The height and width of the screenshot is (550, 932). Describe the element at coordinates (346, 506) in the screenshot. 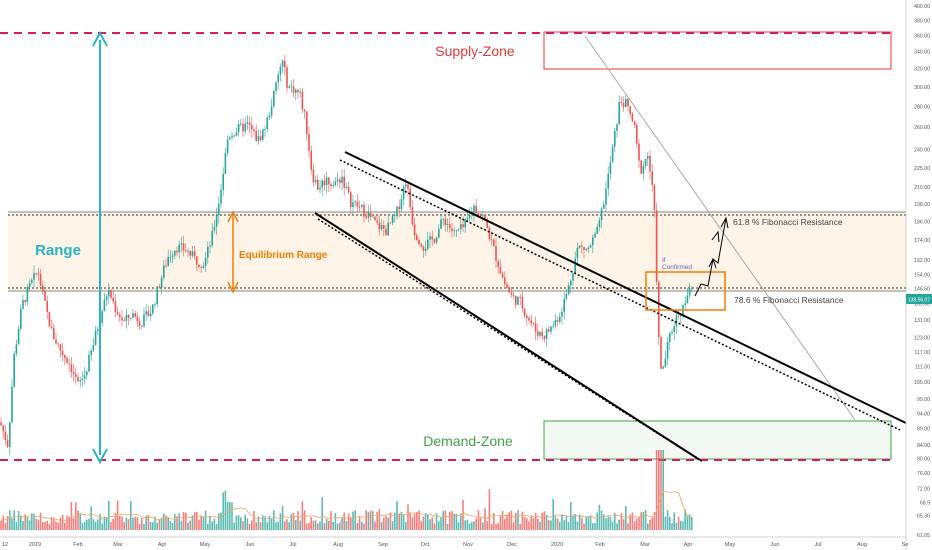

I see `volume-moving-average` at that location.